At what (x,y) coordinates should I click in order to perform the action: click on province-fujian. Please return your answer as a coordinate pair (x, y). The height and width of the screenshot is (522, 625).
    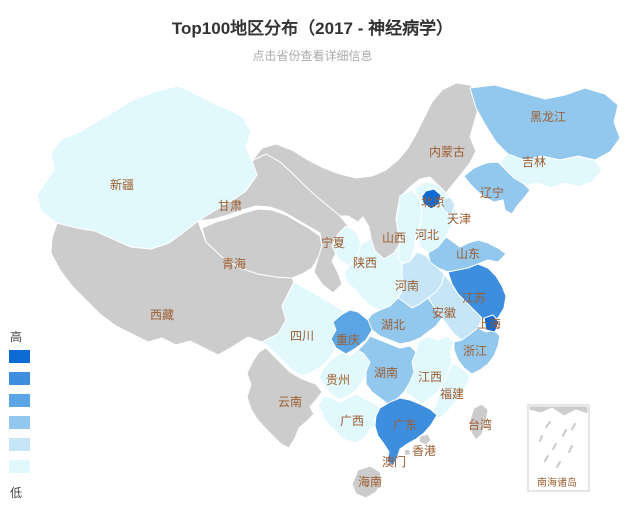
    Looking at the image, I should click on (451, 391).